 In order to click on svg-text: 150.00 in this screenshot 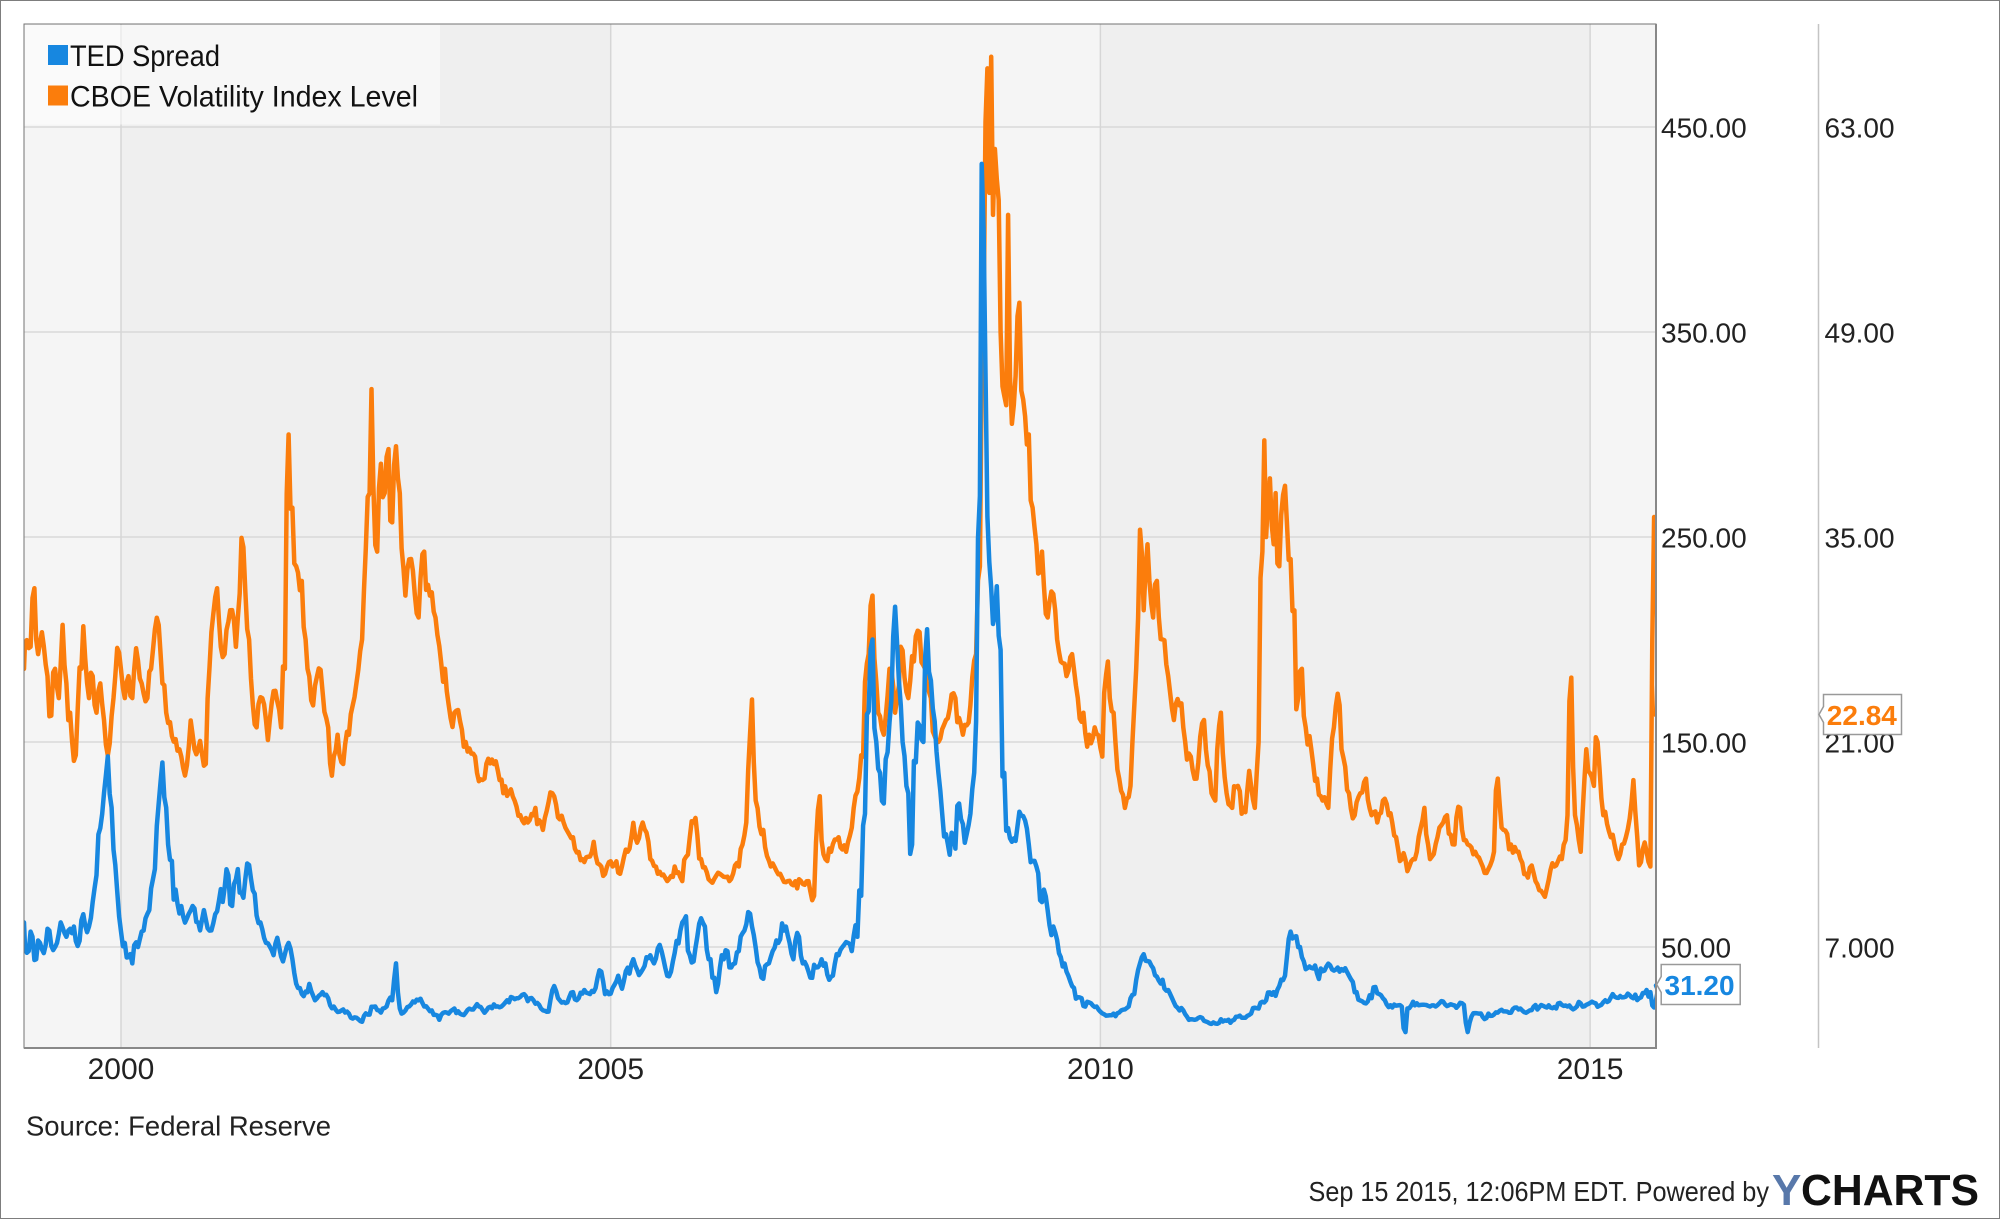, I will do `click(1704, 743)`.